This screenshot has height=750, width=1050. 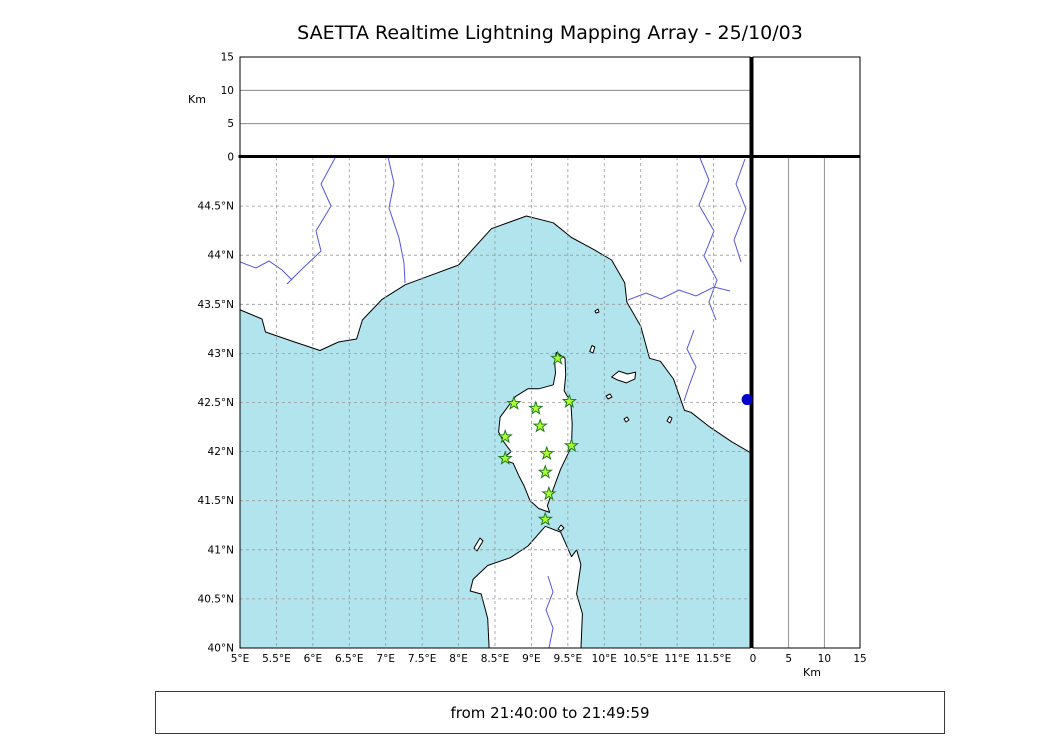 What do you see at coordinates (221, 256) in the screenshot?
I see `lat-tick-label: 44°N` at bounding box center [221, 256].